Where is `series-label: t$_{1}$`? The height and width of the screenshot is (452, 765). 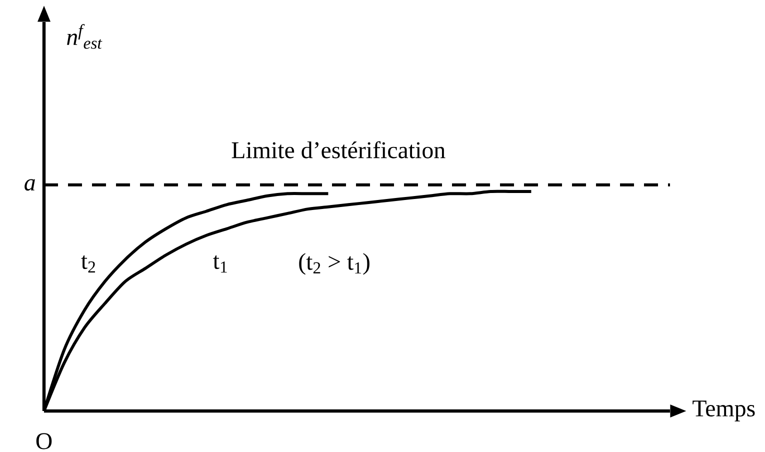
series-label: t$_{1}$ is located at coordinates (220, 264).